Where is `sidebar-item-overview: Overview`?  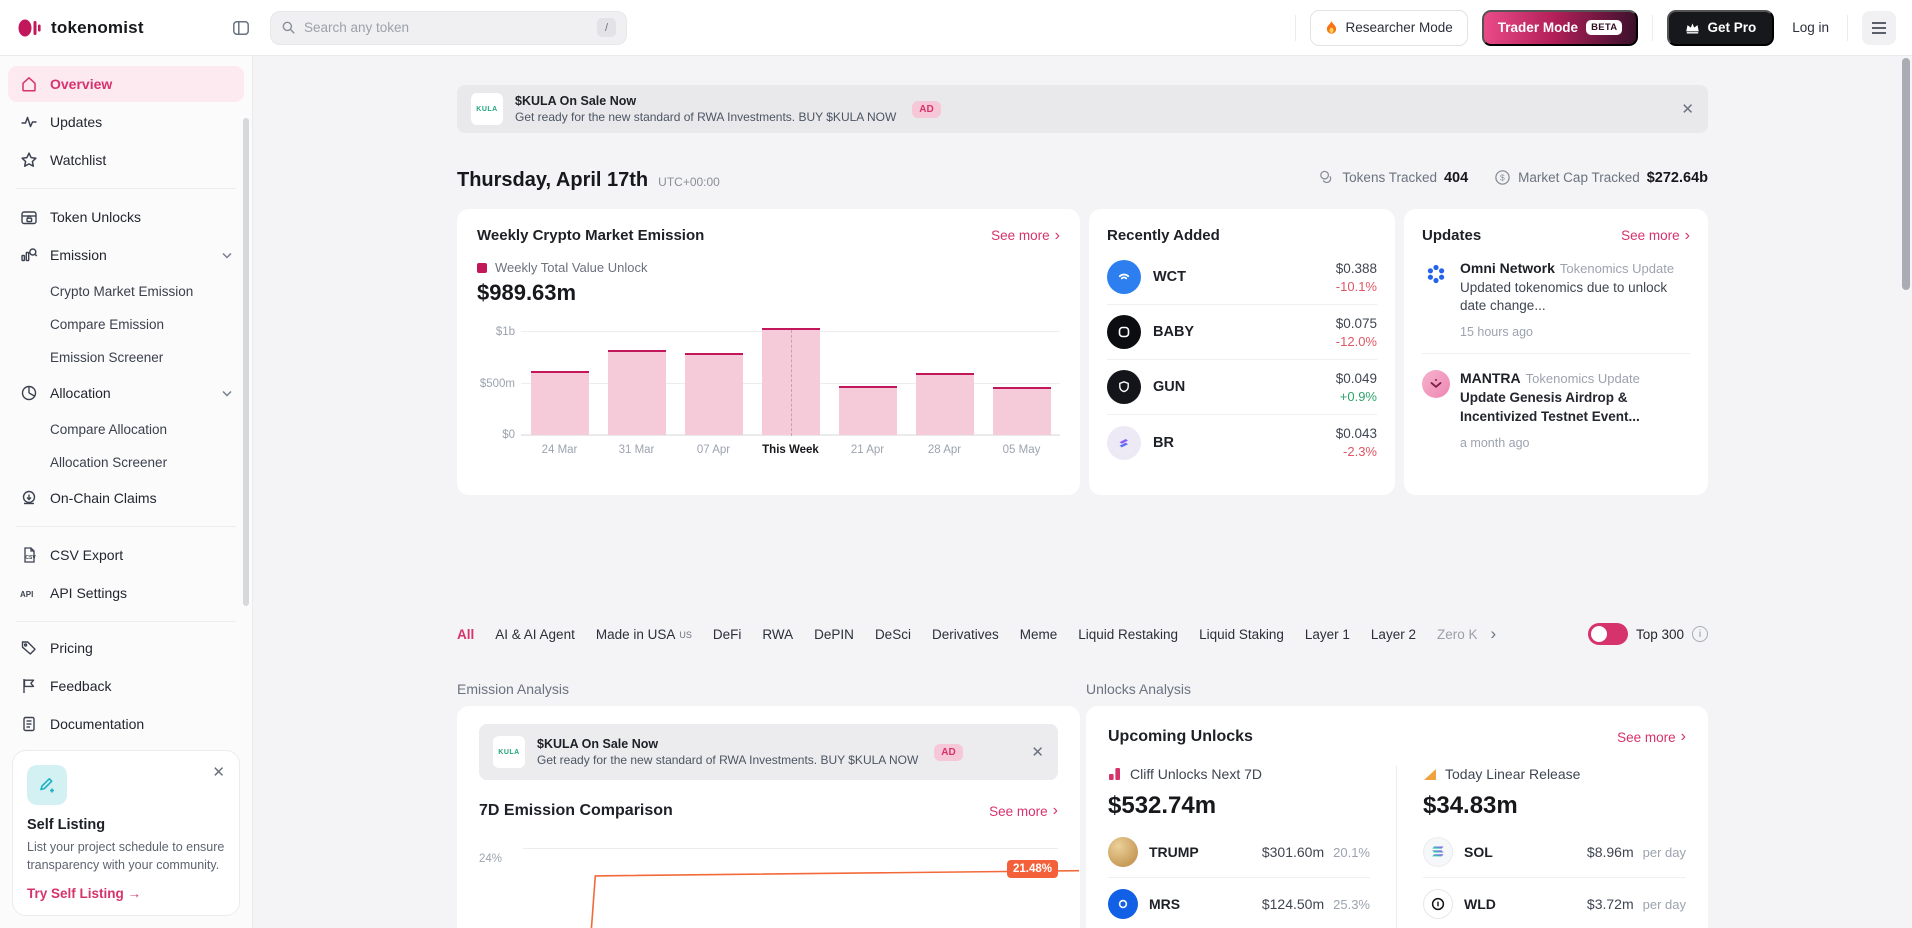 sidebar-item-overview: Overview is located at coordinates (126, 84).